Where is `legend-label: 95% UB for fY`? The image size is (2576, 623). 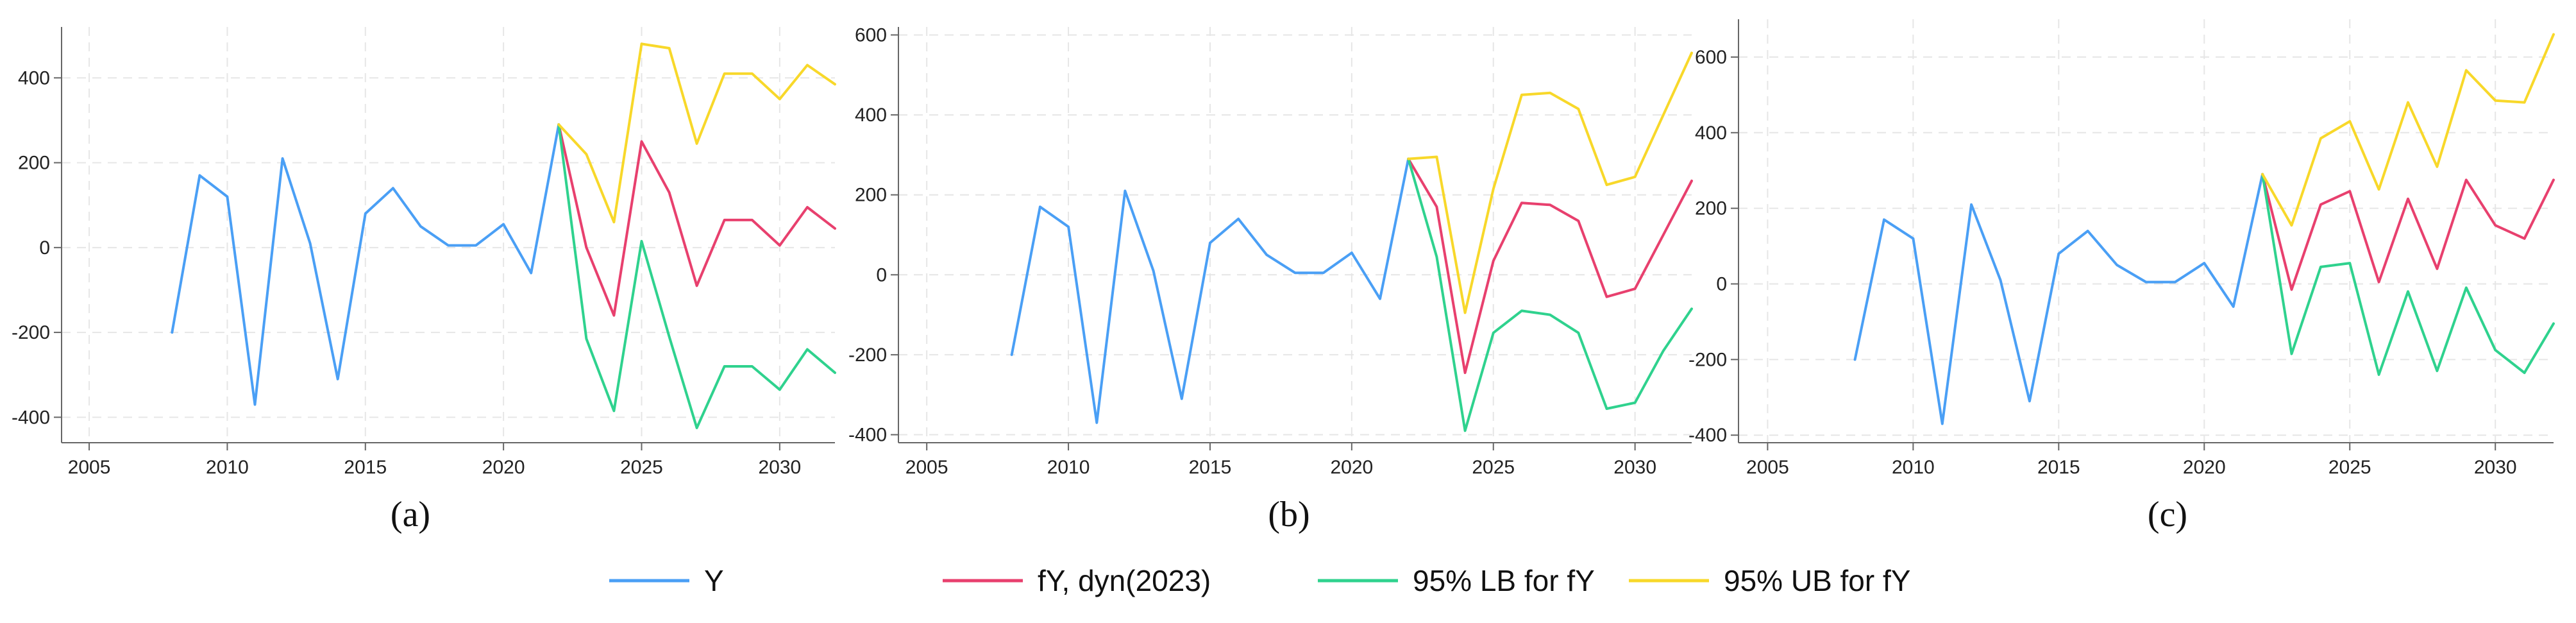
legend-label: 95% UB for fY is located at coordinates (1817, 581).